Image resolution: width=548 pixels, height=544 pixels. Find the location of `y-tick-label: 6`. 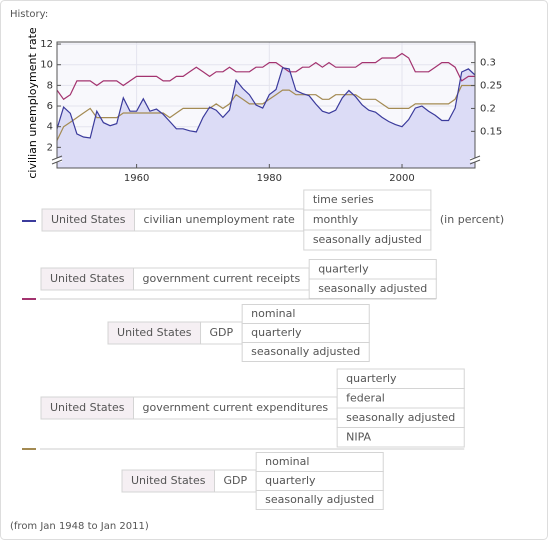

y-tick-label: 6 is located at coordinates (50, 106).